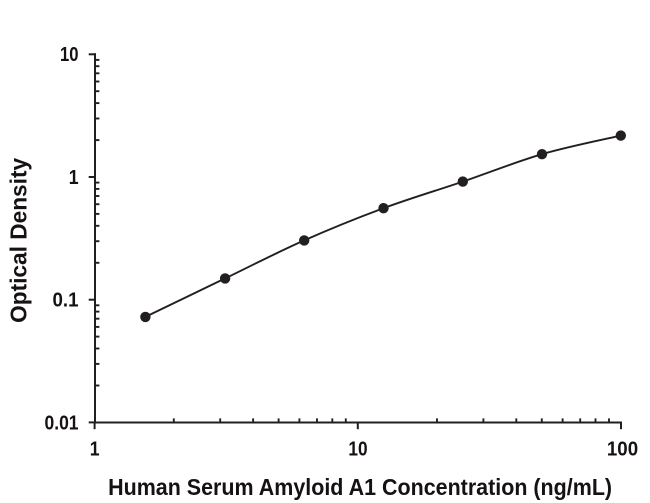  Describe the element at coordinates (66, 301) in the screenshot. I see `svg-text: 0.1` at that location.